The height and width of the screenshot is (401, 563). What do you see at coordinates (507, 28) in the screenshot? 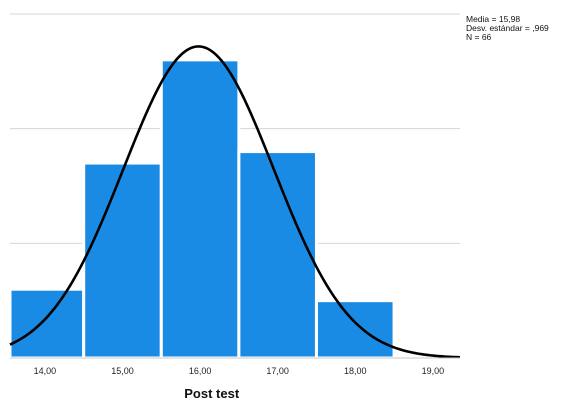
I see `stat-line-2: Desv. estándar = ,969` at bounding box center [507, 28].